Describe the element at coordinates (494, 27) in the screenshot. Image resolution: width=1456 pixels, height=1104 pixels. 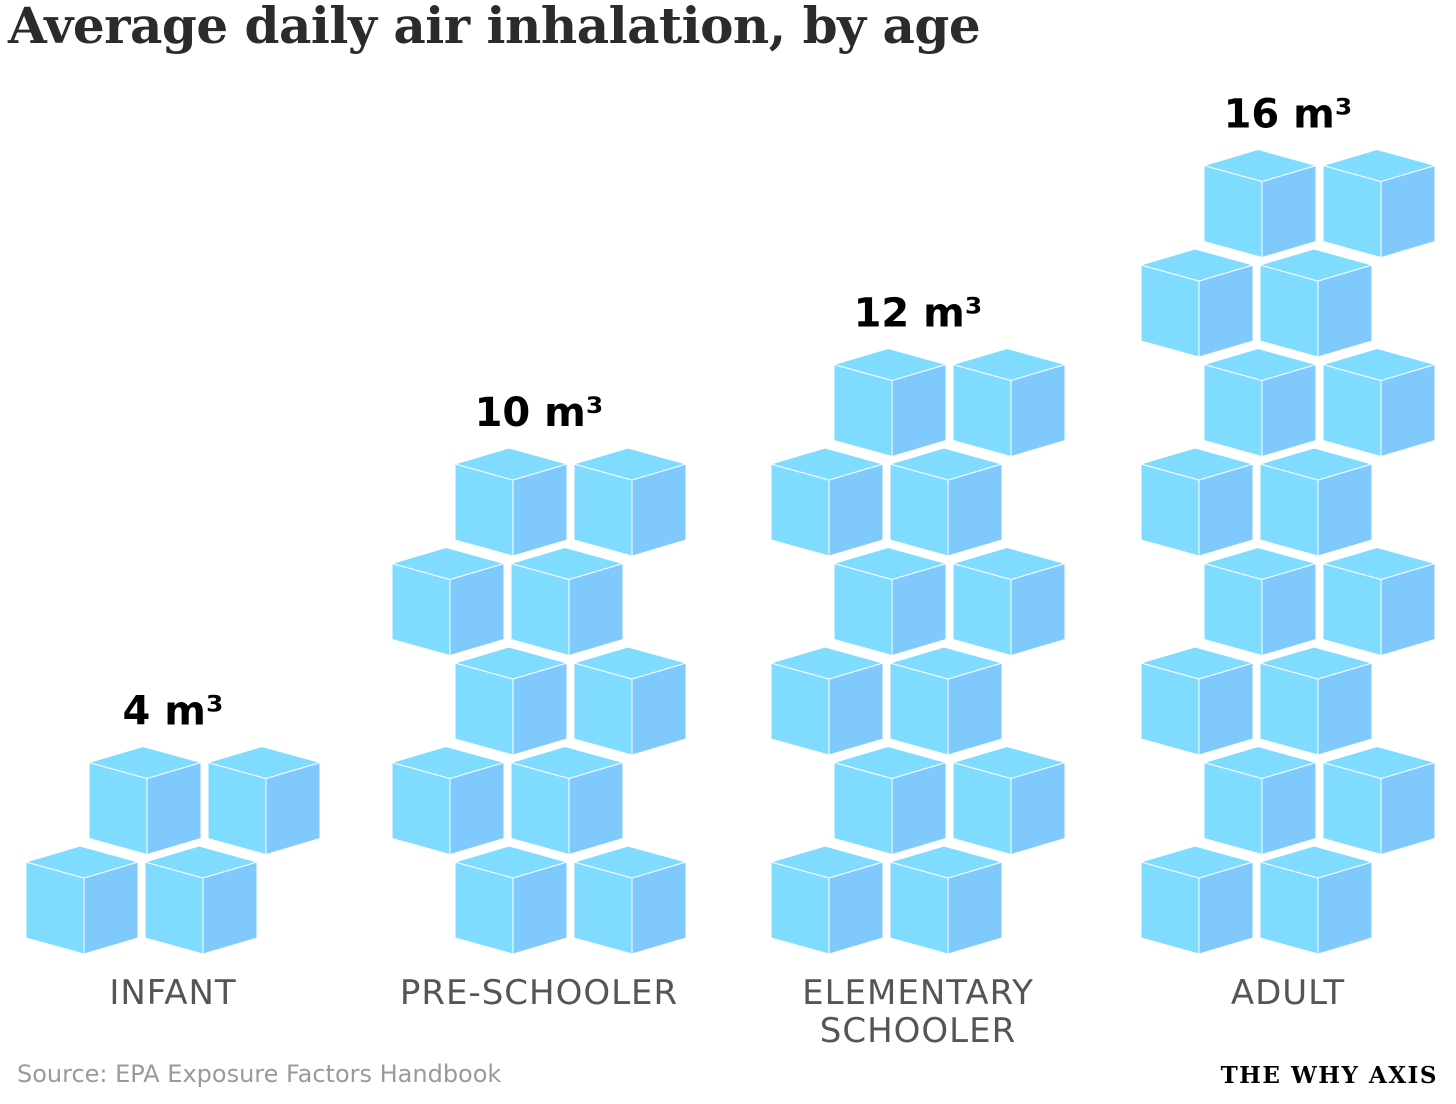
I see `chart-title: Average daily air inhalation, by age` at that location.